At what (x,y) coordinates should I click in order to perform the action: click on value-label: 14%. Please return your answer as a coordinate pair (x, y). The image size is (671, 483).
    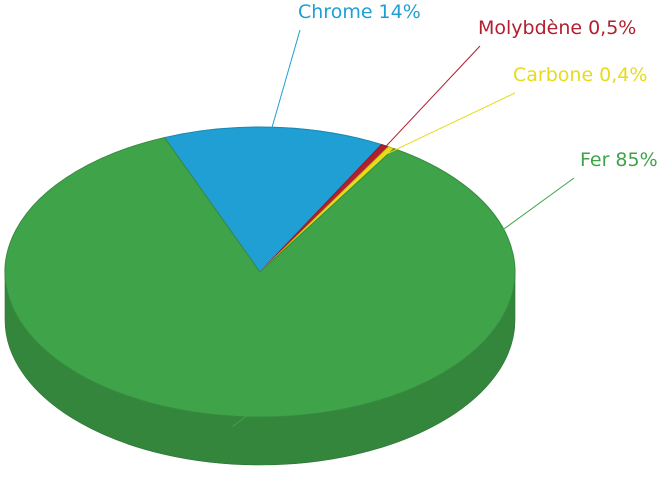
    Looking at the image, I should click on (400, 12).